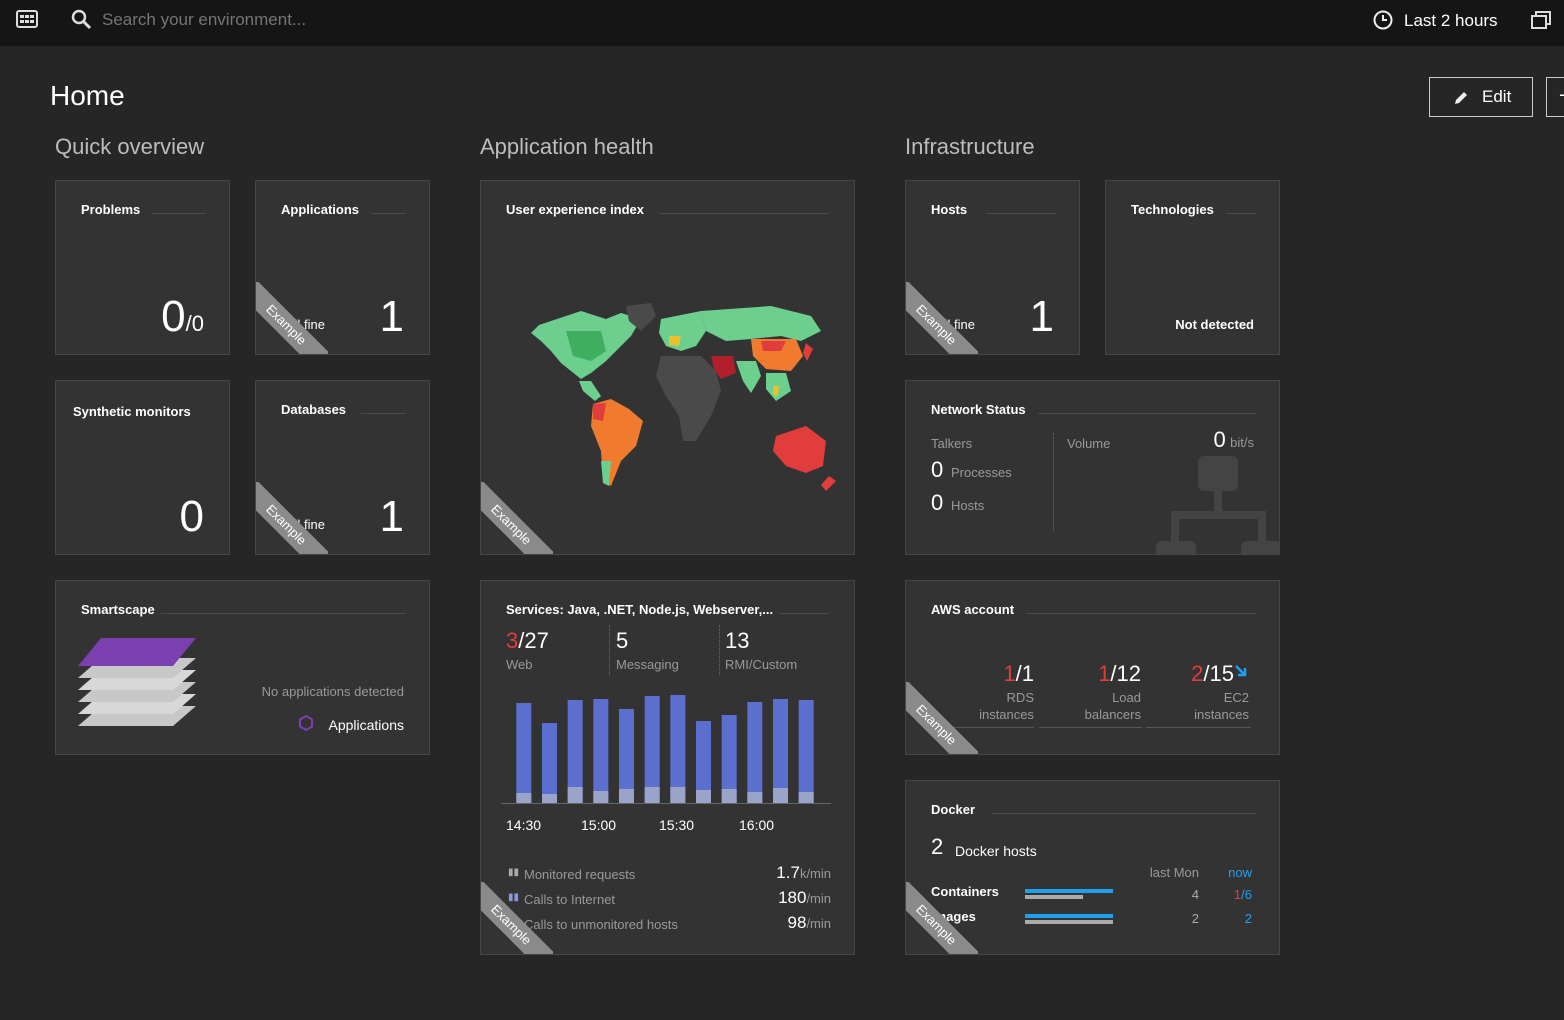 This screenshot has width=1564, height=1020. What do you see at coordinates (1069, 916) in the screenshot?
I see `images-bar` at bounding box center [1069, 916].